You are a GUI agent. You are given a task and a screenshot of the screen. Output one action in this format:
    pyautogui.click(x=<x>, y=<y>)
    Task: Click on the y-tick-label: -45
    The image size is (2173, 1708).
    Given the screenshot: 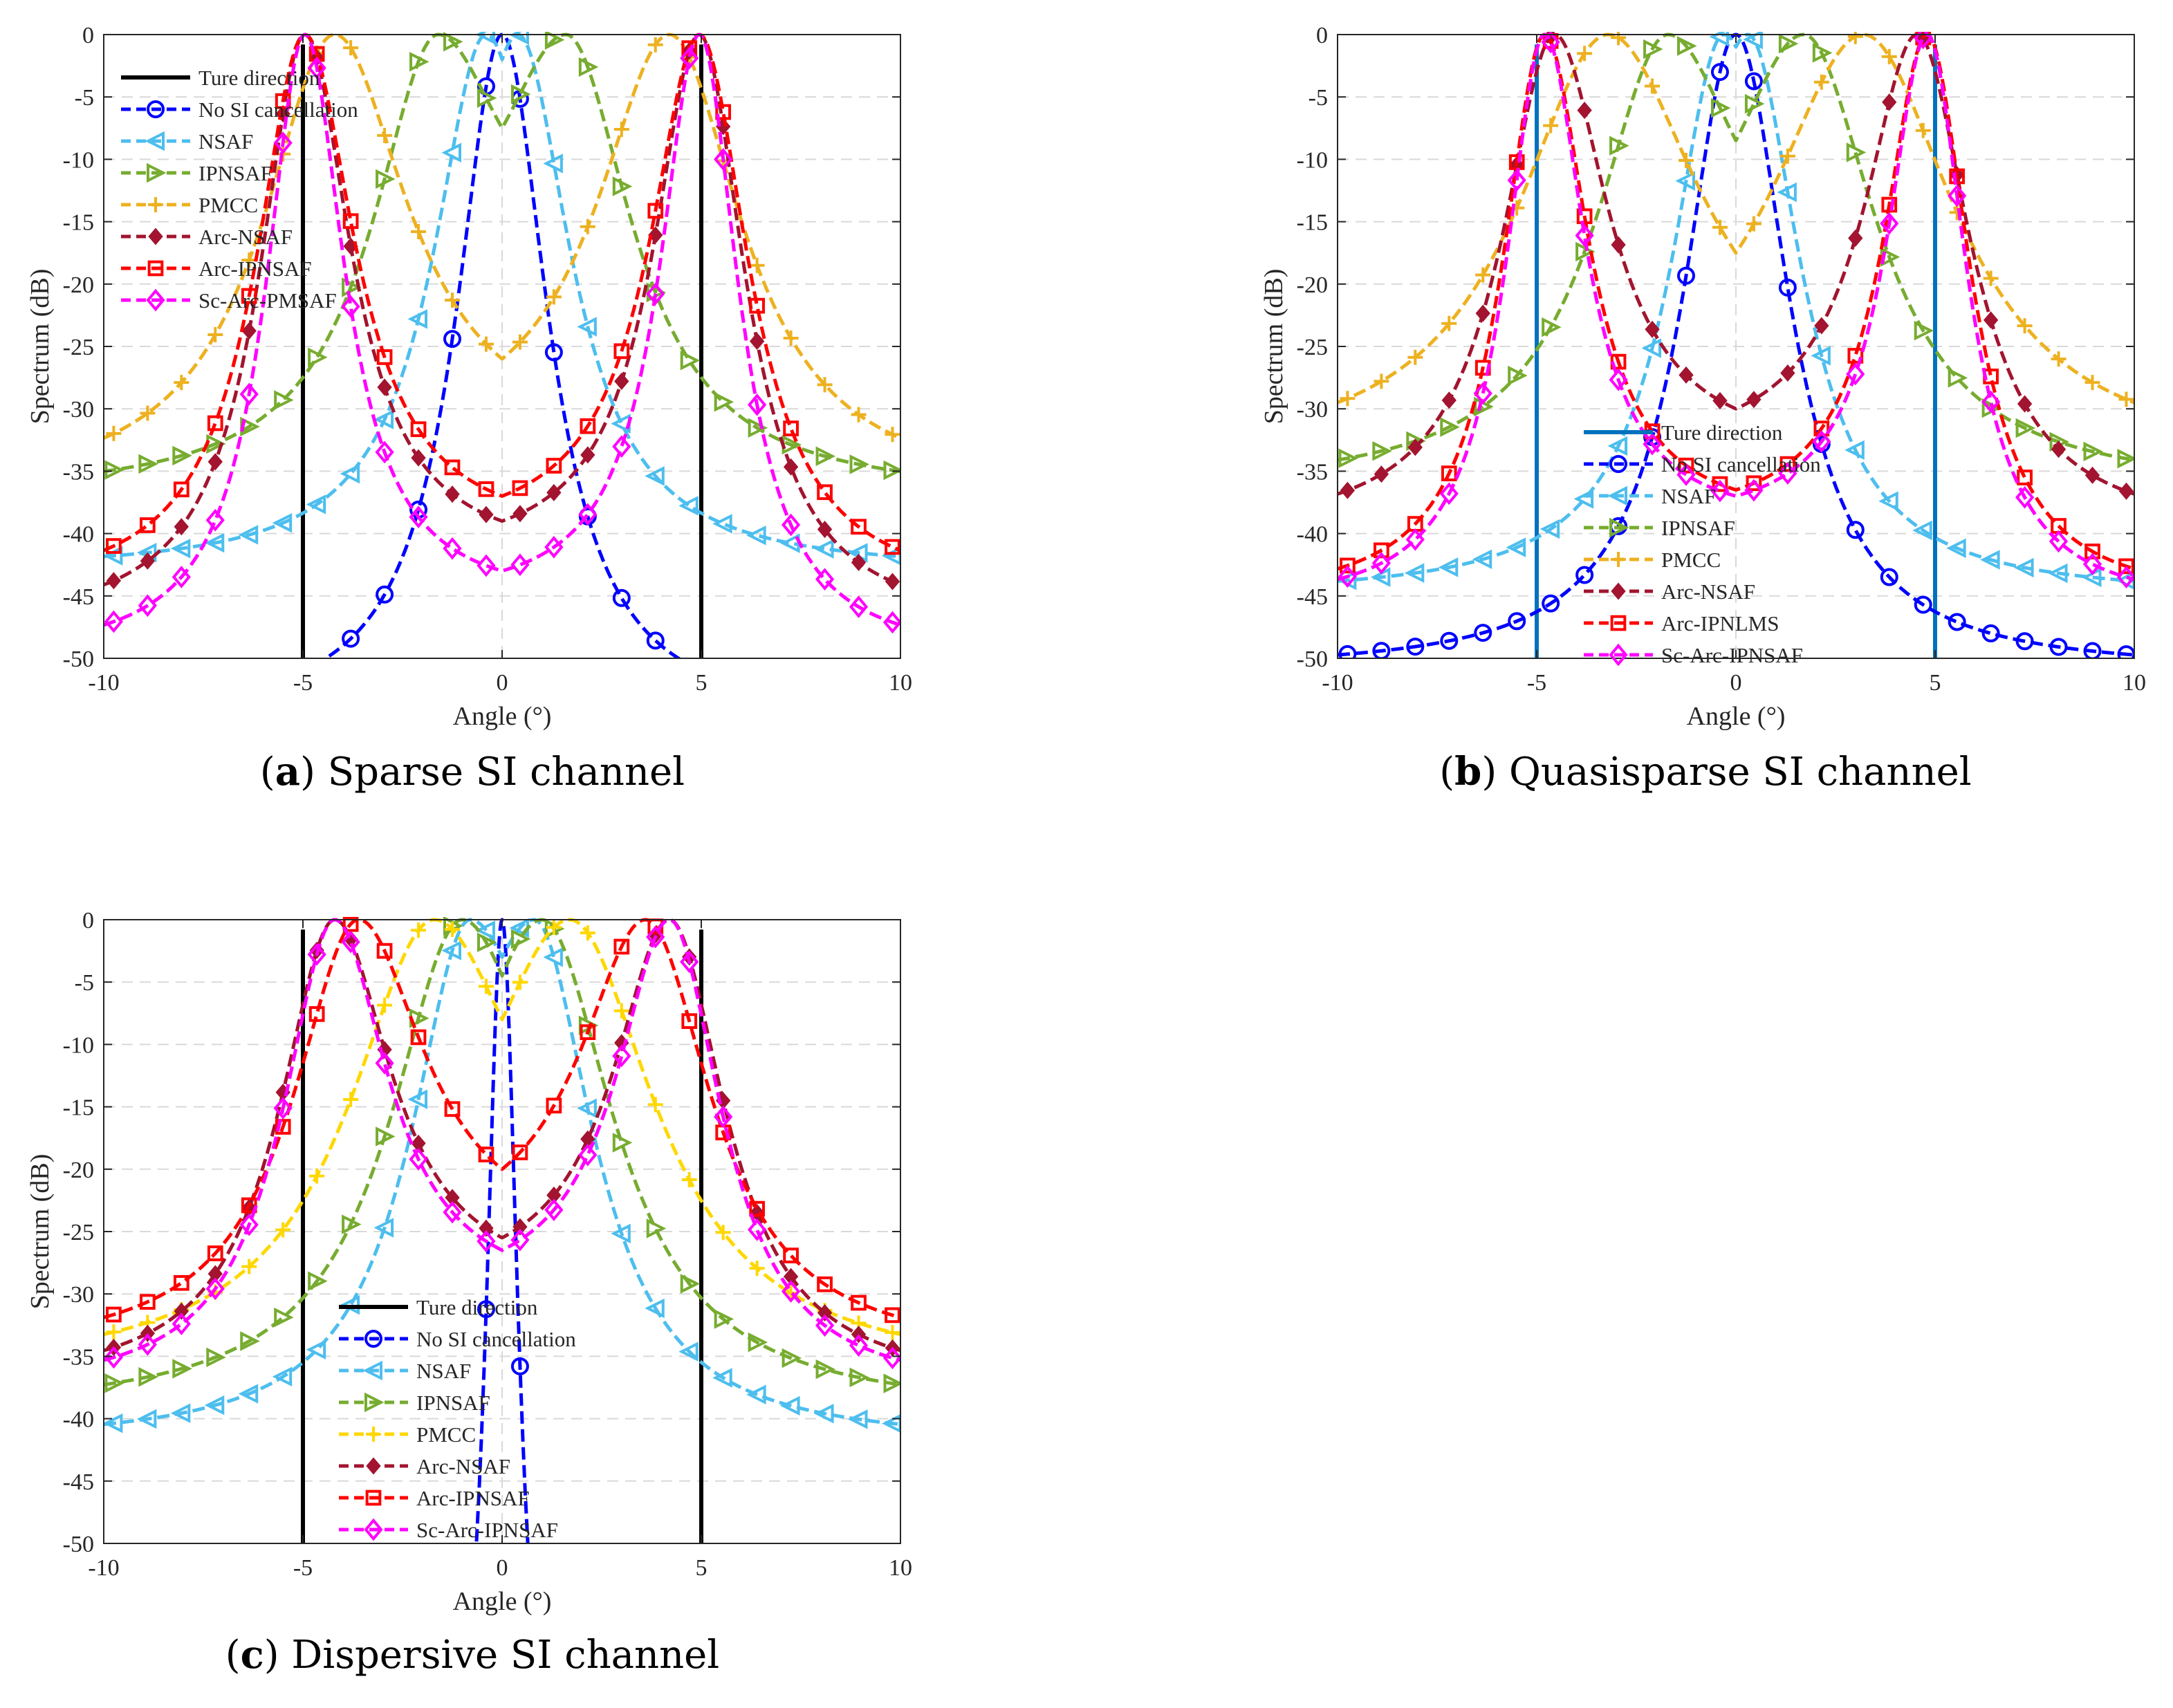 What is the action you would take?
    pyautogui.click(x=78, y=1482)
    